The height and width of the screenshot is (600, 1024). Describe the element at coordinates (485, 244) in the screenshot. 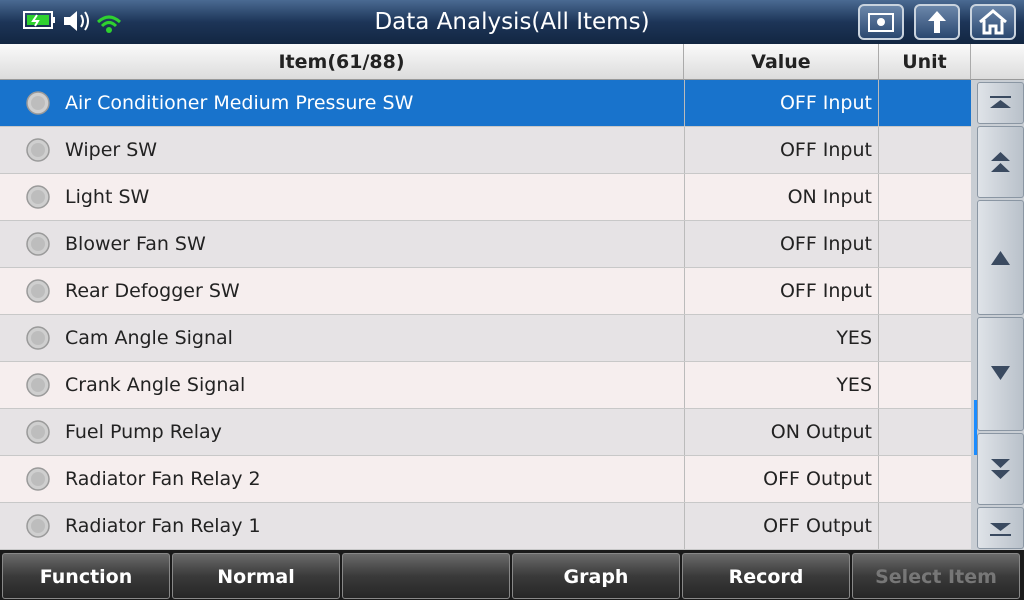

I see `table-row: Blower Fan SW OFF Input` at that location.